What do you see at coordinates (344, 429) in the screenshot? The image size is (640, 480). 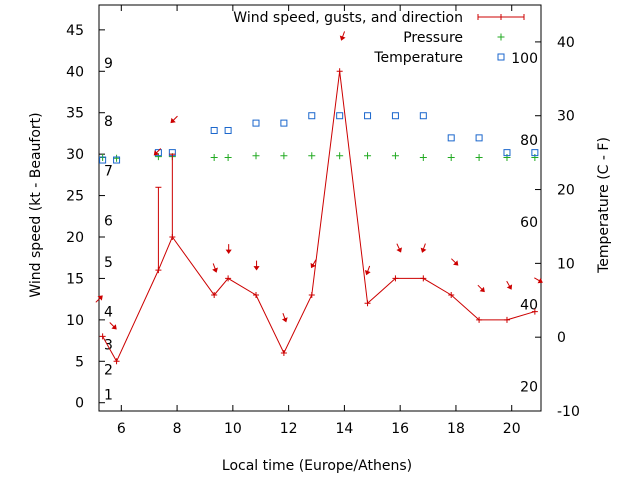 I see `x-tick-label: 14` at bounding box center [344, 429].